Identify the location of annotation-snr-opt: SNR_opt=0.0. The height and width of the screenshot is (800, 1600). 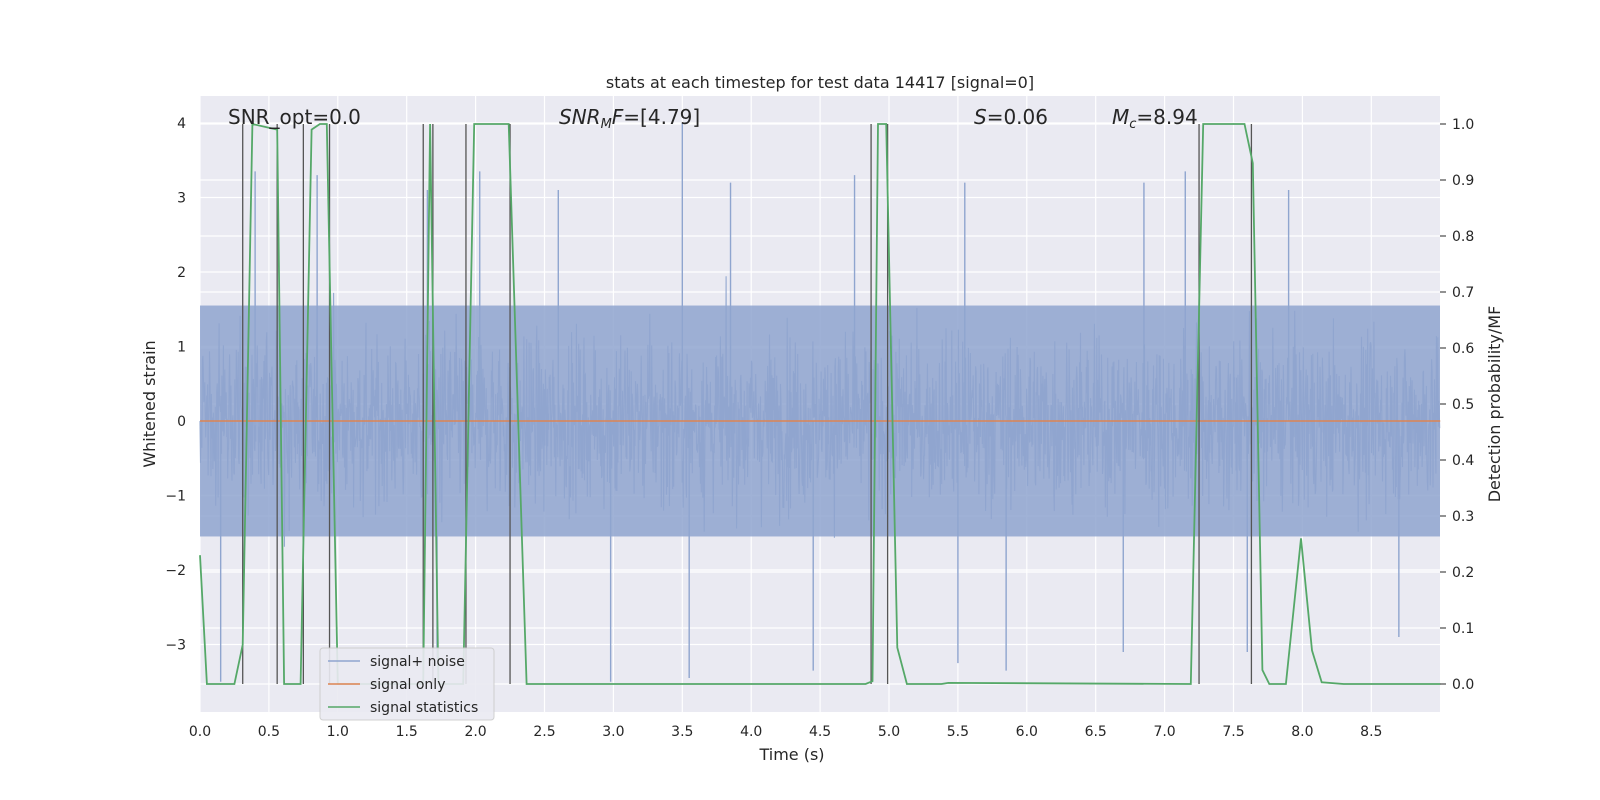
(294, 117).